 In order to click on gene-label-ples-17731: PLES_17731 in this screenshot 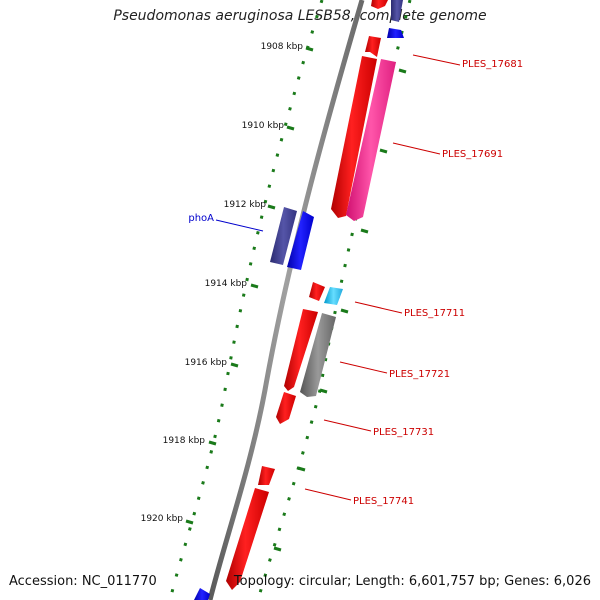, I will do `click(403, 432)`.